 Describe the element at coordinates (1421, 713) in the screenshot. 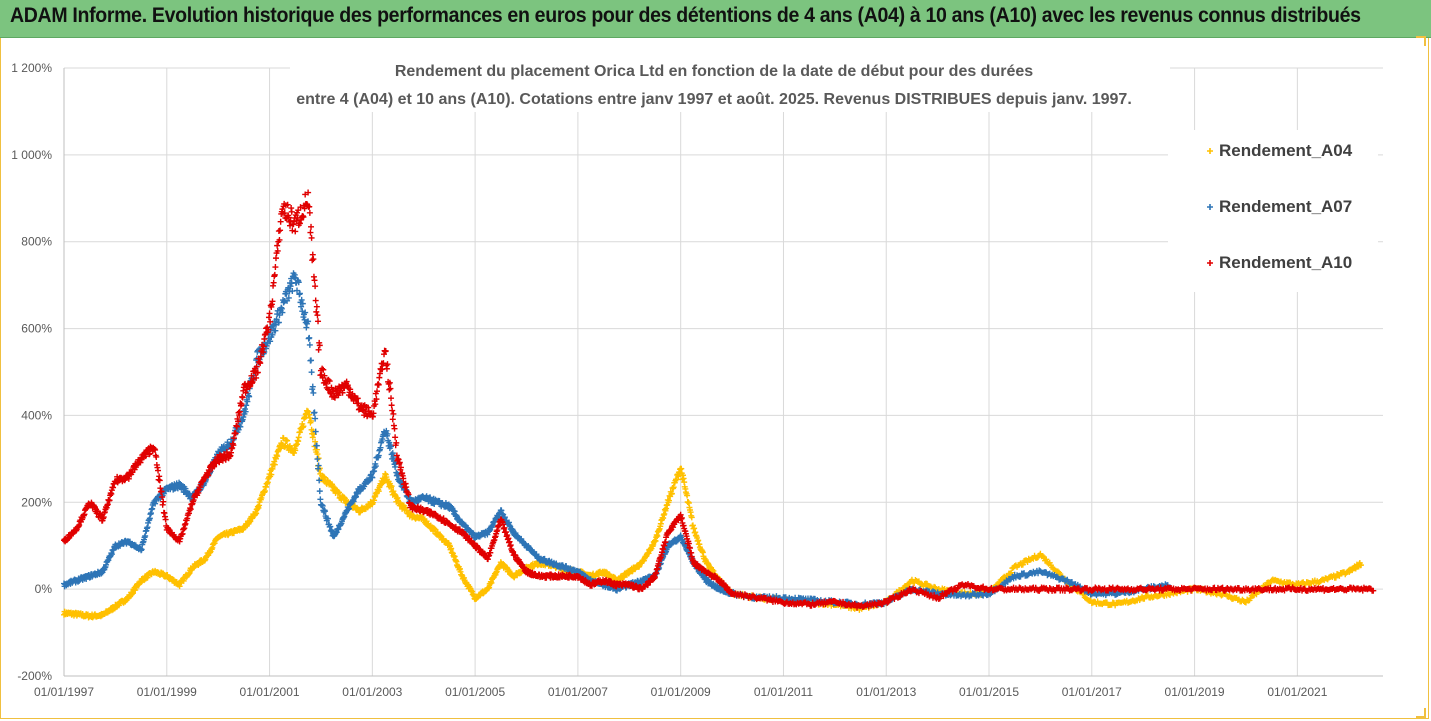

I see `frame-corner-marker` at that location.